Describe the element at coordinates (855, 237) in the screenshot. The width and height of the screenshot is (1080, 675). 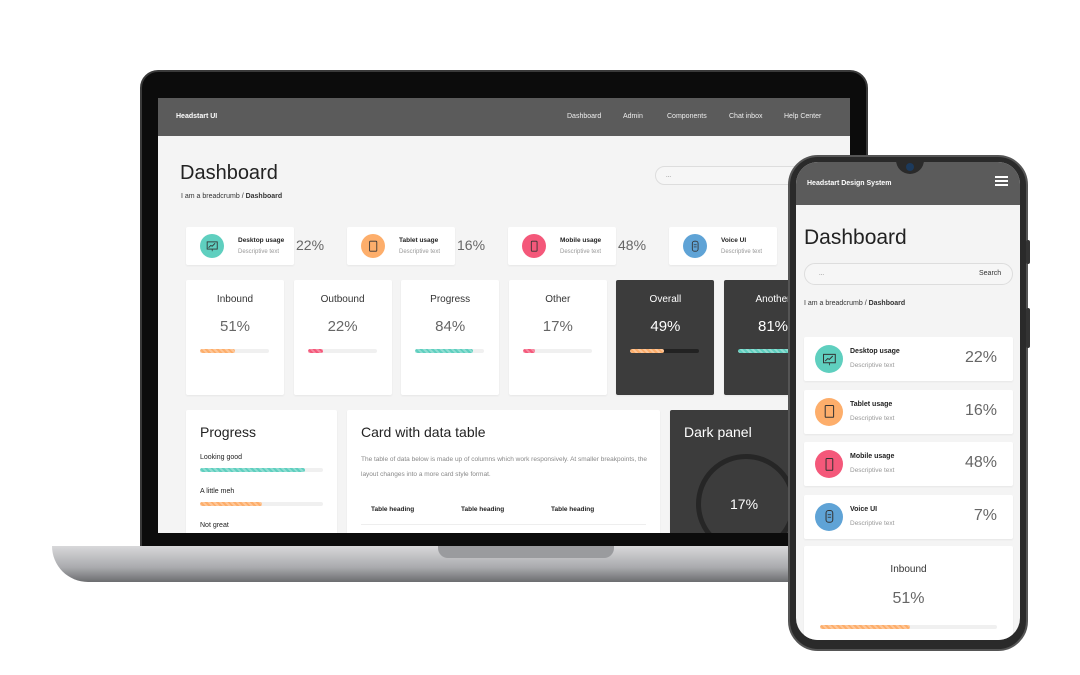
I see `mobile-page-title: Dashboard` at that location.